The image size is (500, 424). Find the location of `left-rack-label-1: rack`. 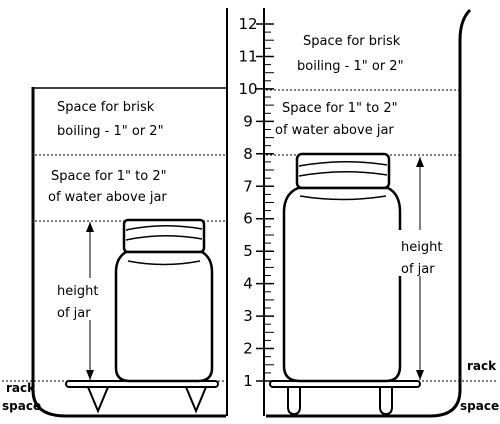

left-rack-label-1: rack is located at coordinates (21, 388).